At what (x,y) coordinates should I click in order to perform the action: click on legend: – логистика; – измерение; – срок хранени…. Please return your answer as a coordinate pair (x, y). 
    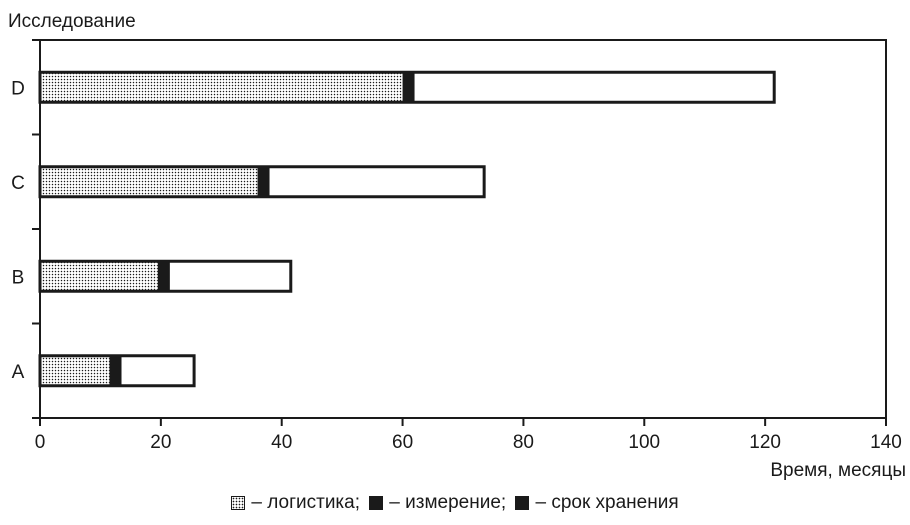
    Looking at the image, I should click on (455, 504).